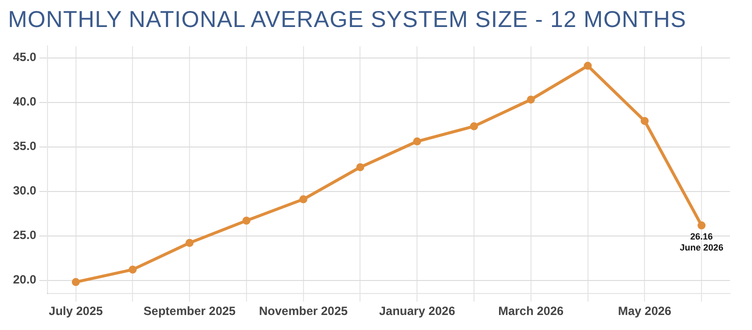  What do you see at coordinates (24, 146) in the screenshot?
I see `y-tick-label: 35.0` at bounding box center [24, 146].